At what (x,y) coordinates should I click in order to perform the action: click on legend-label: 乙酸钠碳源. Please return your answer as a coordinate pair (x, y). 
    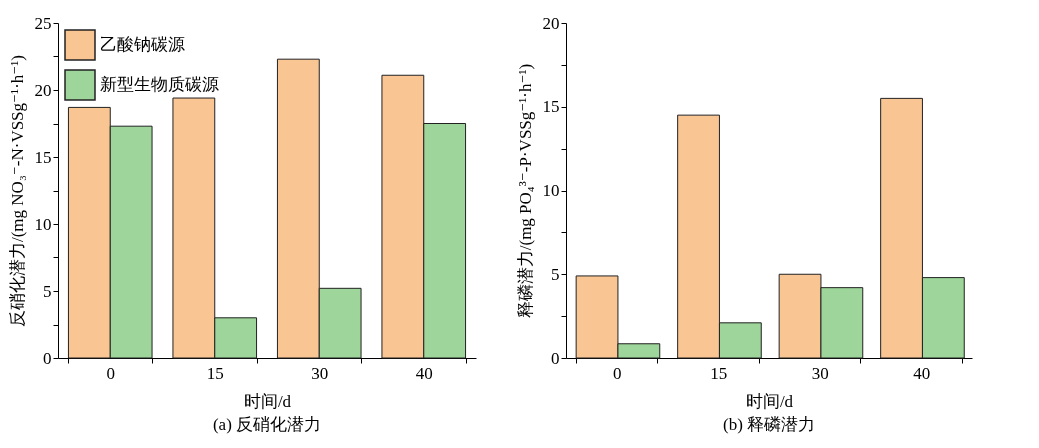
    Looking at the image, I should click on (142, 44).